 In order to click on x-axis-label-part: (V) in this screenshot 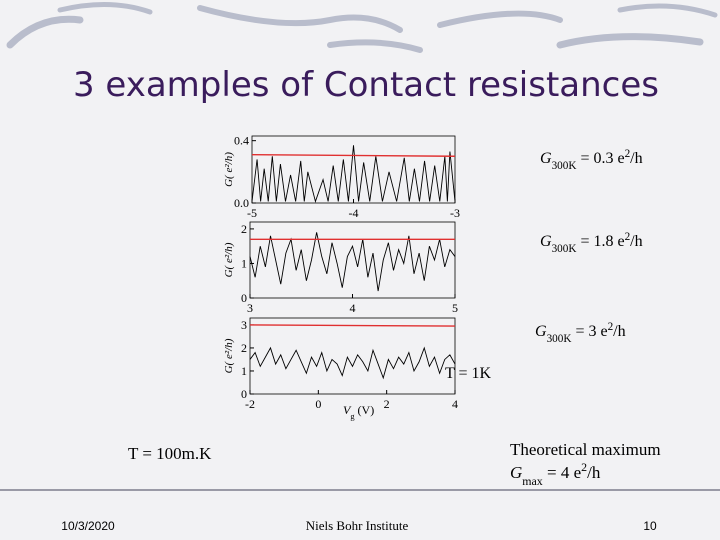, I will do `click(365, 410)`.